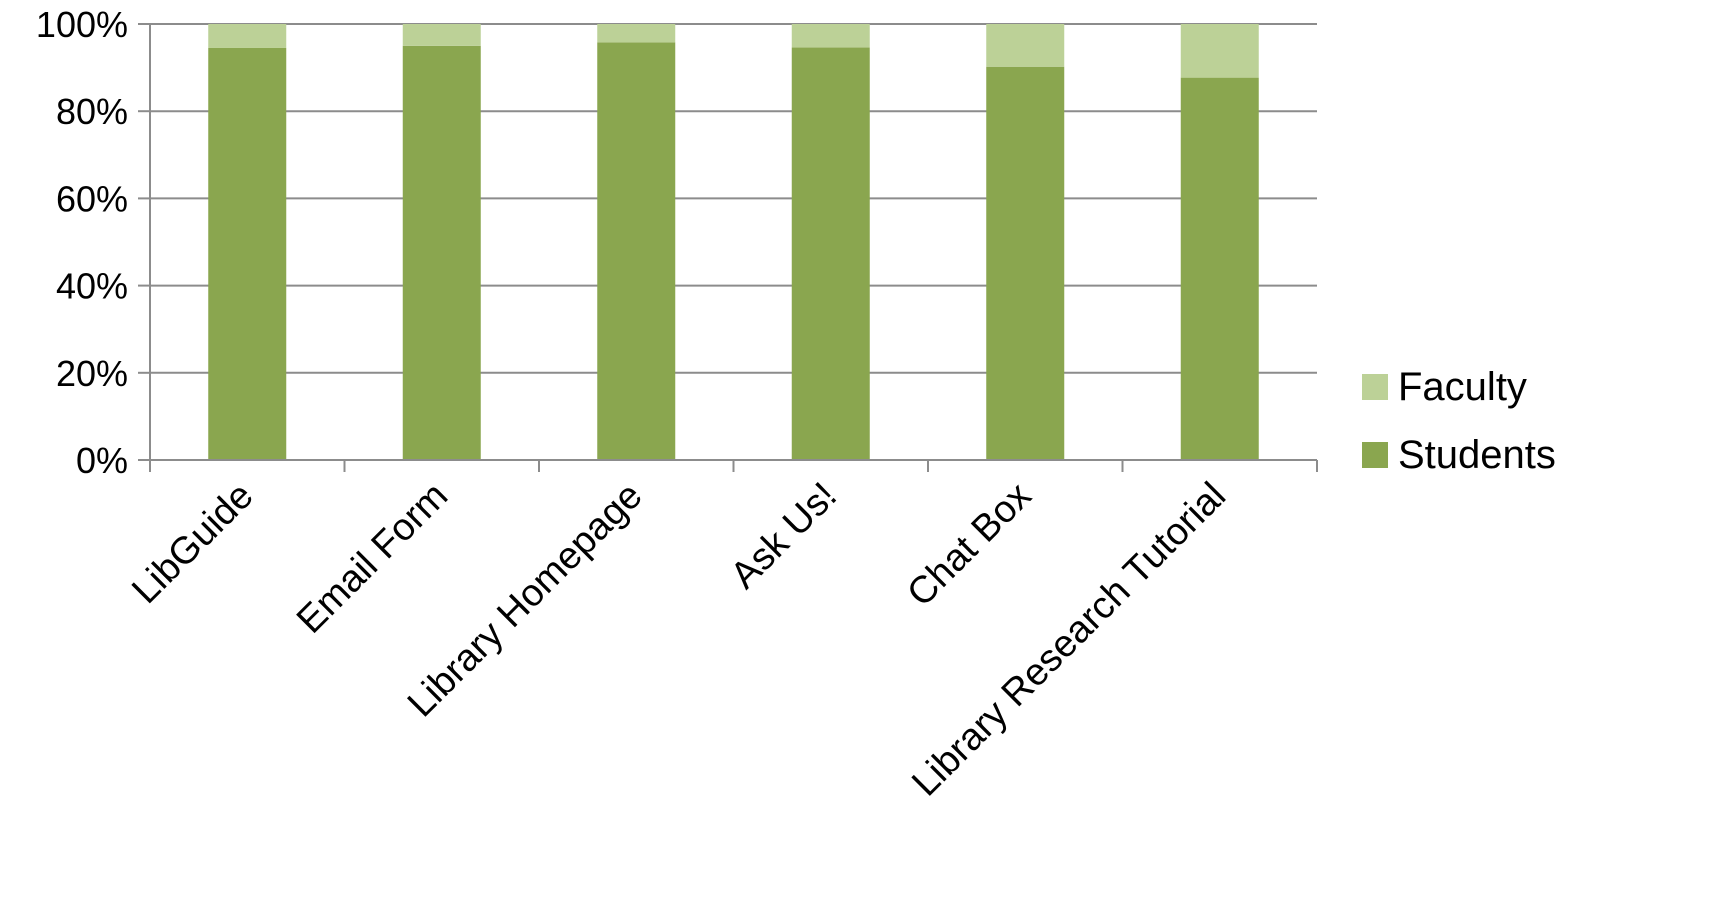 This screenshot has height=911, width=1709. What do you see at coordinates (92, 198) in the screenshot?
I see `y-tick-label: 60%` at bounding box center [92, 198].